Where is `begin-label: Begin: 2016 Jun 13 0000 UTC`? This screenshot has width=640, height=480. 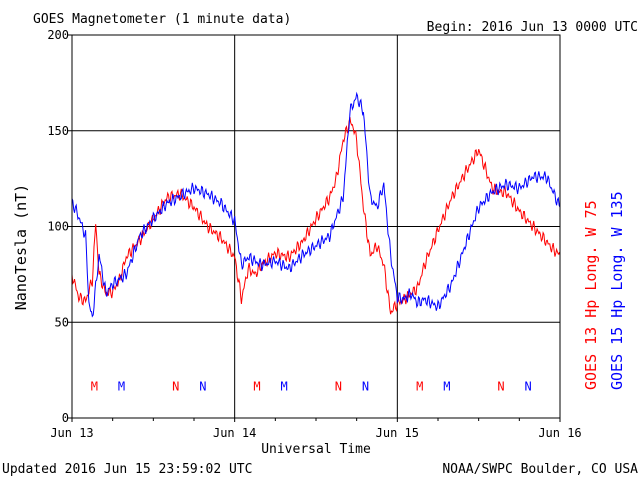
begin-label: Begin: 2016 Jun 13 0000 UTC is located at coordinates (532, 27).